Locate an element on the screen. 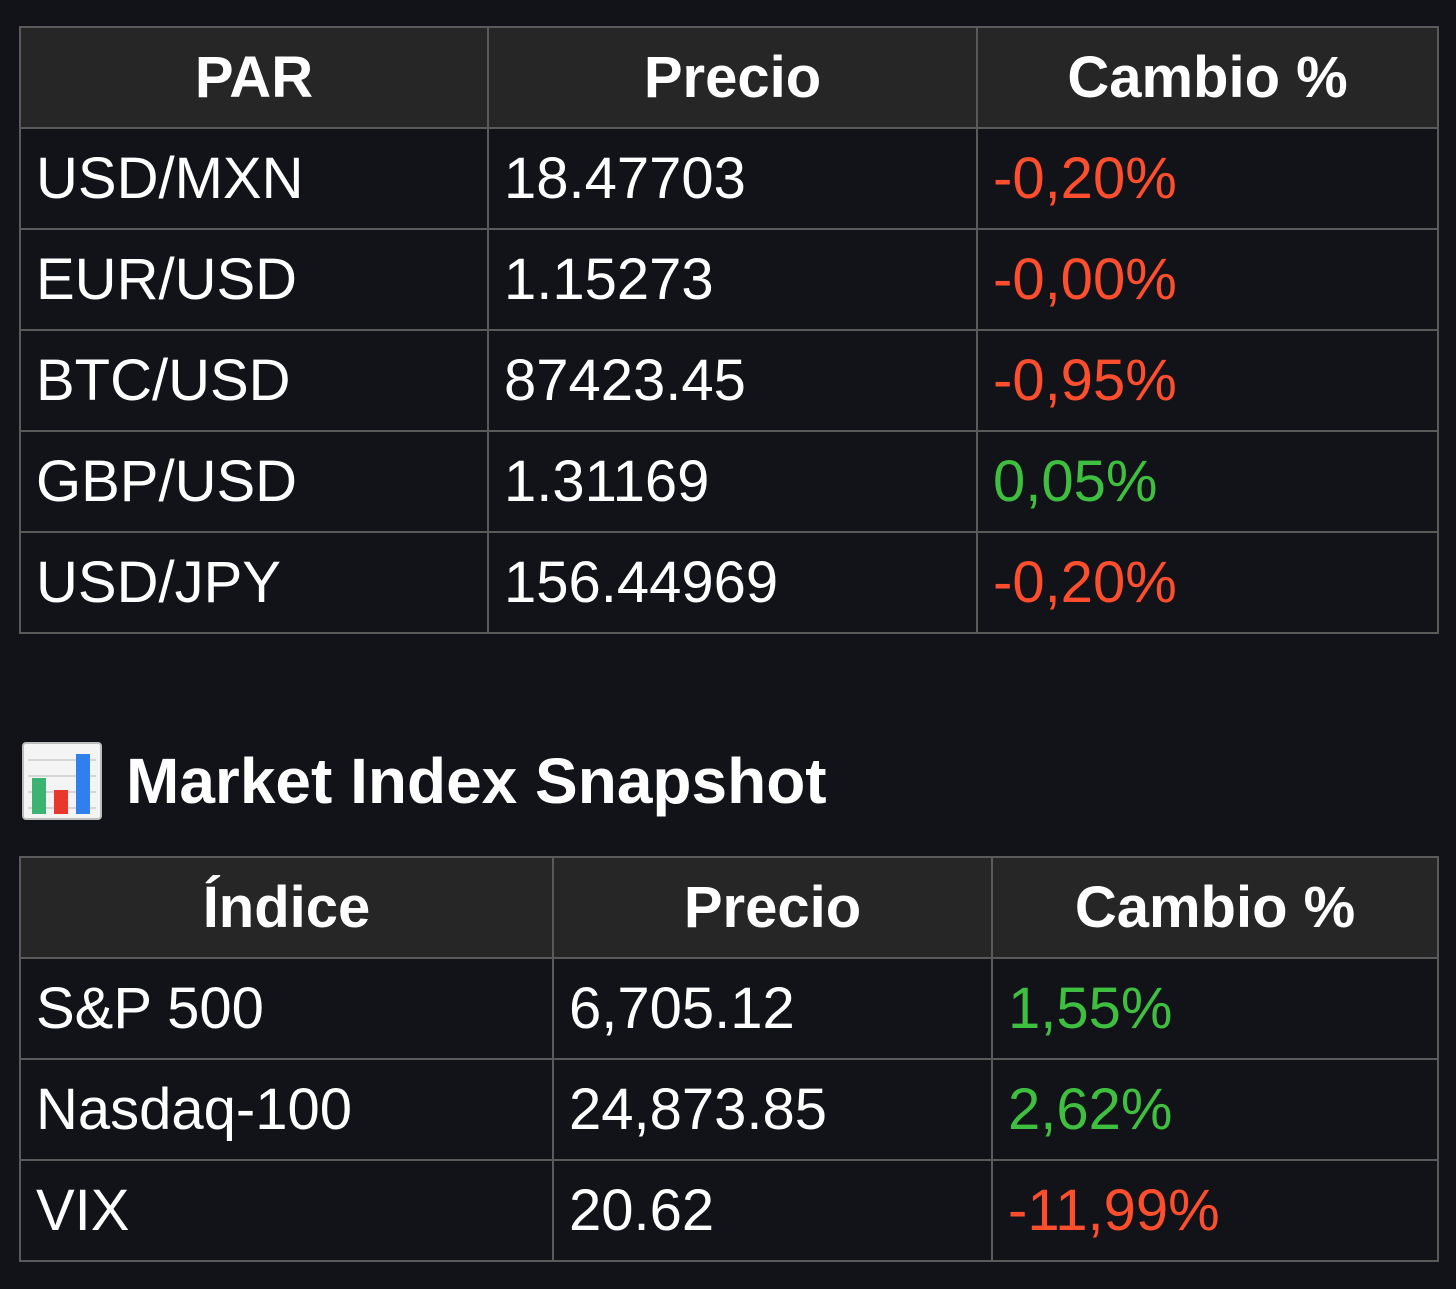 The image size is (1456, 1289). table-row: S&P 500 6,705.12 1,55% is located at coordinates (729, 1008).